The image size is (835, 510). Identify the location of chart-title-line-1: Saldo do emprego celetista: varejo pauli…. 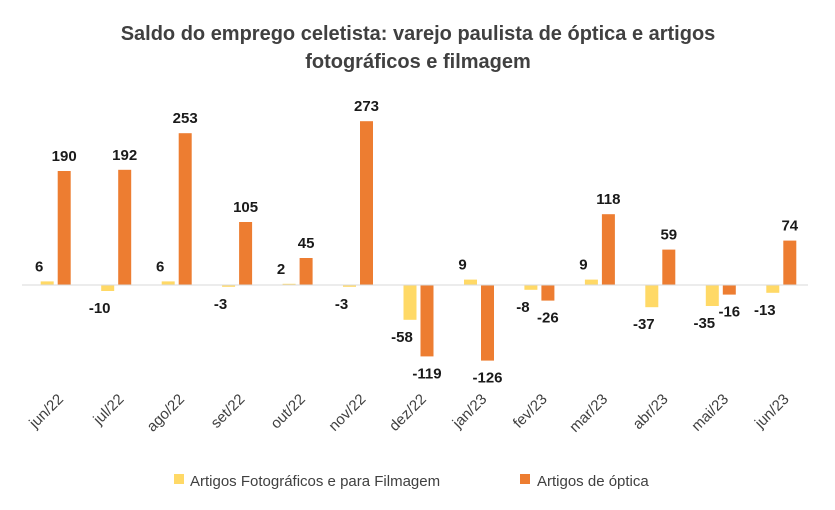
(418, 34).